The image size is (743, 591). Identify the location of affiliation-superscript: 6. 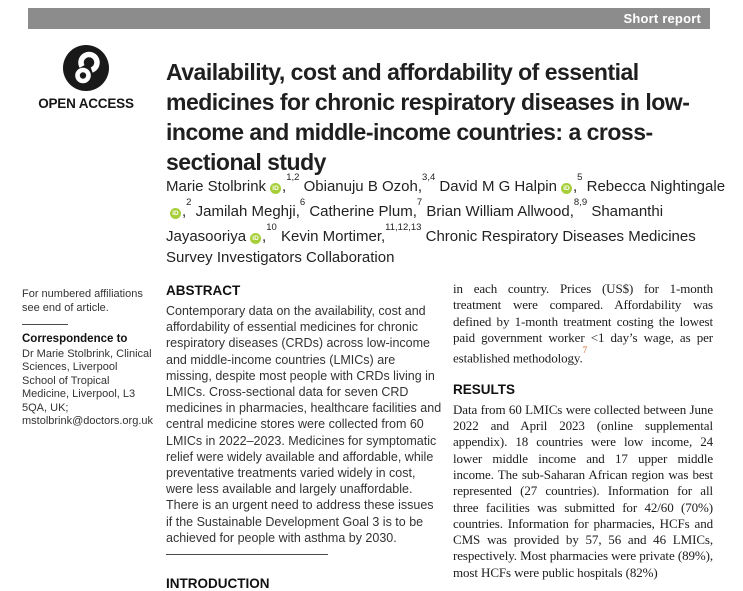
(302, 202).